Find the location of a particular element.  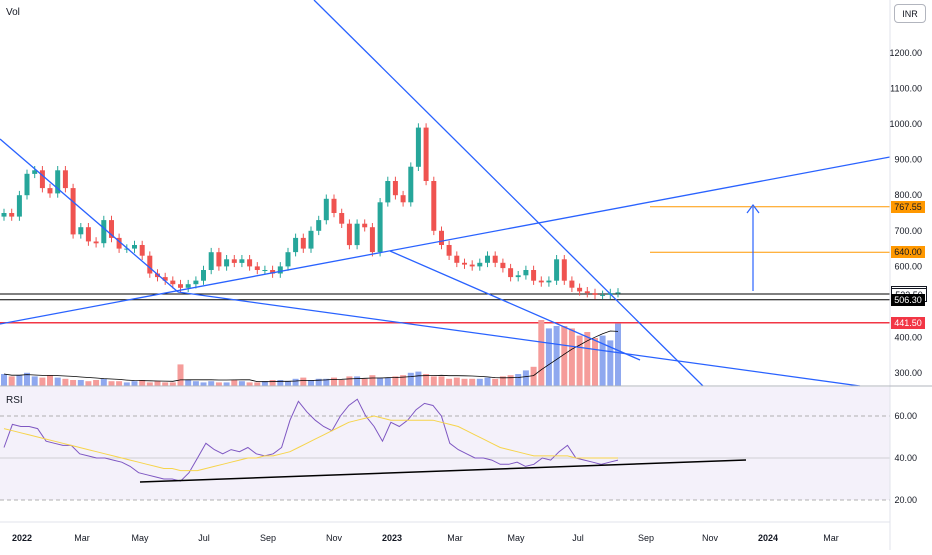

price-badge: 767.55 is located at coordinates (908, 207).